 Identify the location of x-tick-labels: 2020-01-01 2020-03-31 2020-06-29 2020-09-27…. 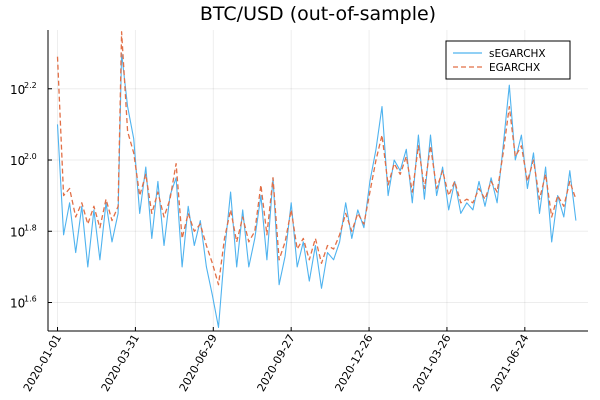
(276, 360).